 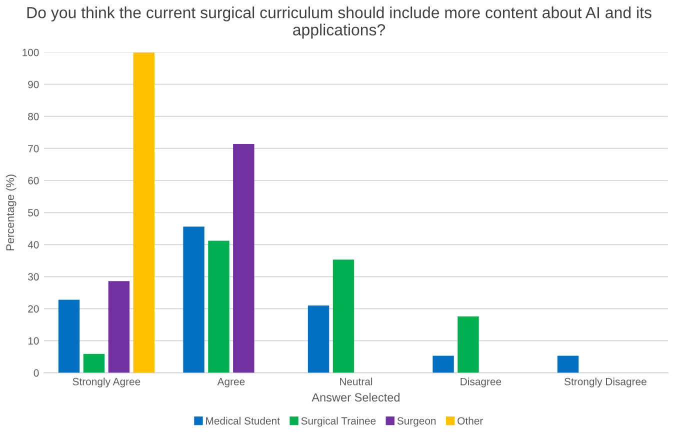 What do you see at coordinates (33, 212) in the screenshot?
I see `y-tick-label: 50` at bounding box center [33, 212].